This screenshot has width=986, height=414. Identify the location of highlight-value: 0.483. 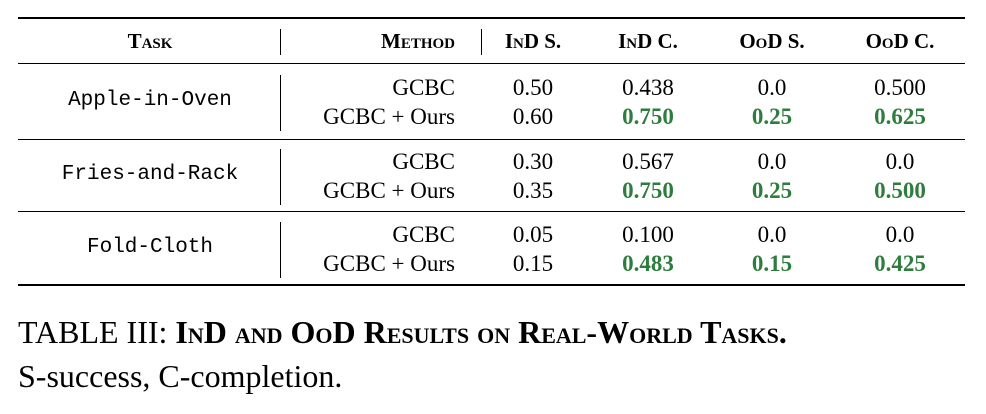
(648, 263).